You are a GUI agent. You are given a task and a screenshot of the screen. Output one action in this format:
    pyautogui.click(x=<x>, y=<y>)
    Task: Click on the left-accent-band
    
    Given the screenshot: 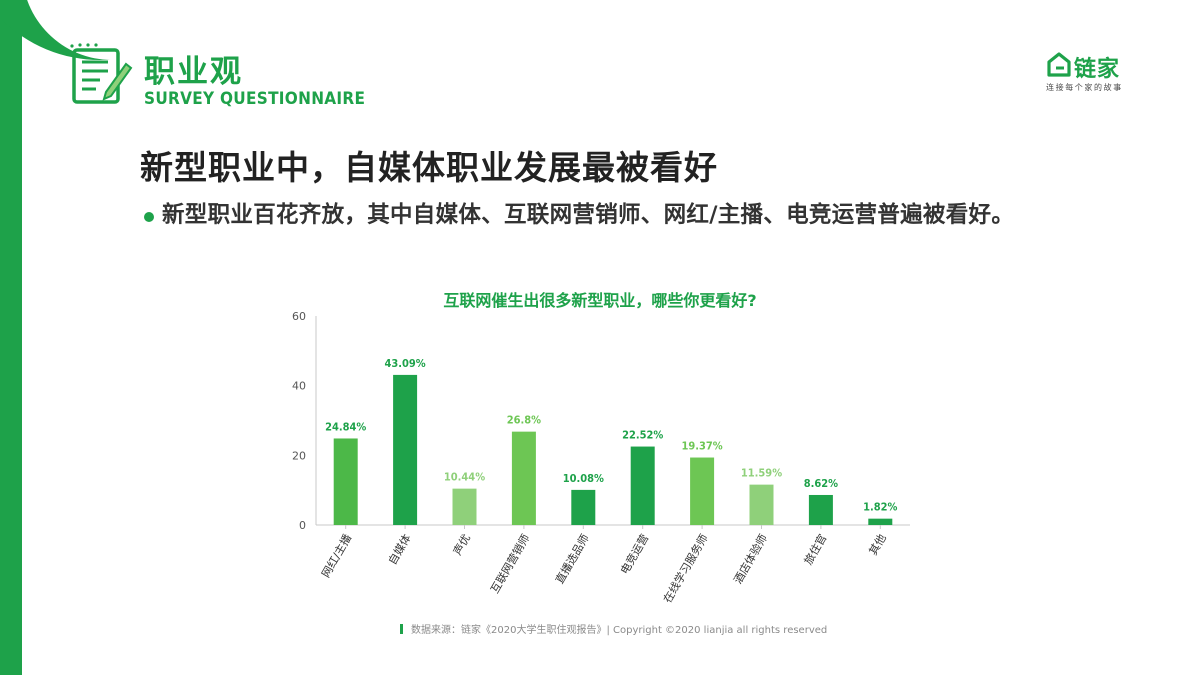 What is the action you would take?
    pyautogui.click(x=11, y=337)
    